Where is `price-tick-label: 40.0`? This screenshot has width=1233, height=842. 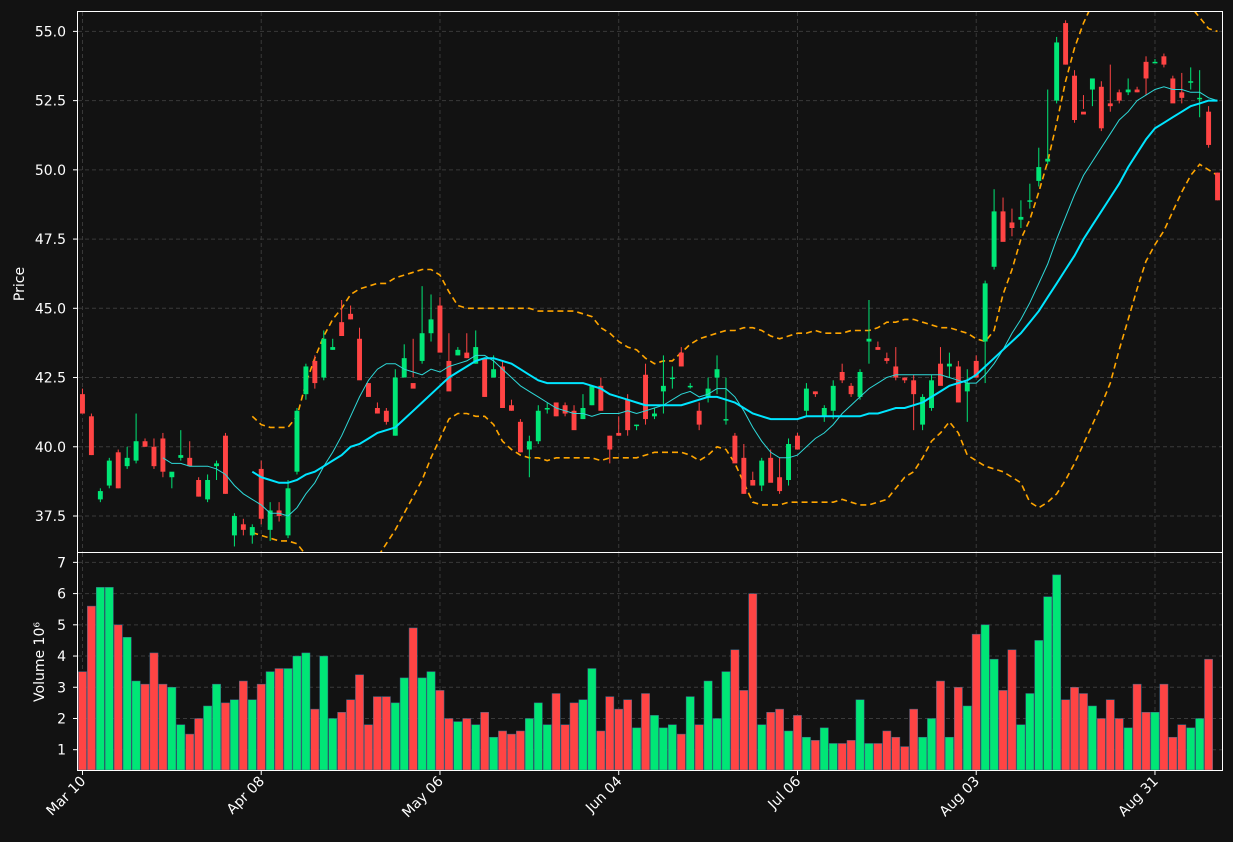 price-tick-label: 40.0 is located at coordinates (50, 448).